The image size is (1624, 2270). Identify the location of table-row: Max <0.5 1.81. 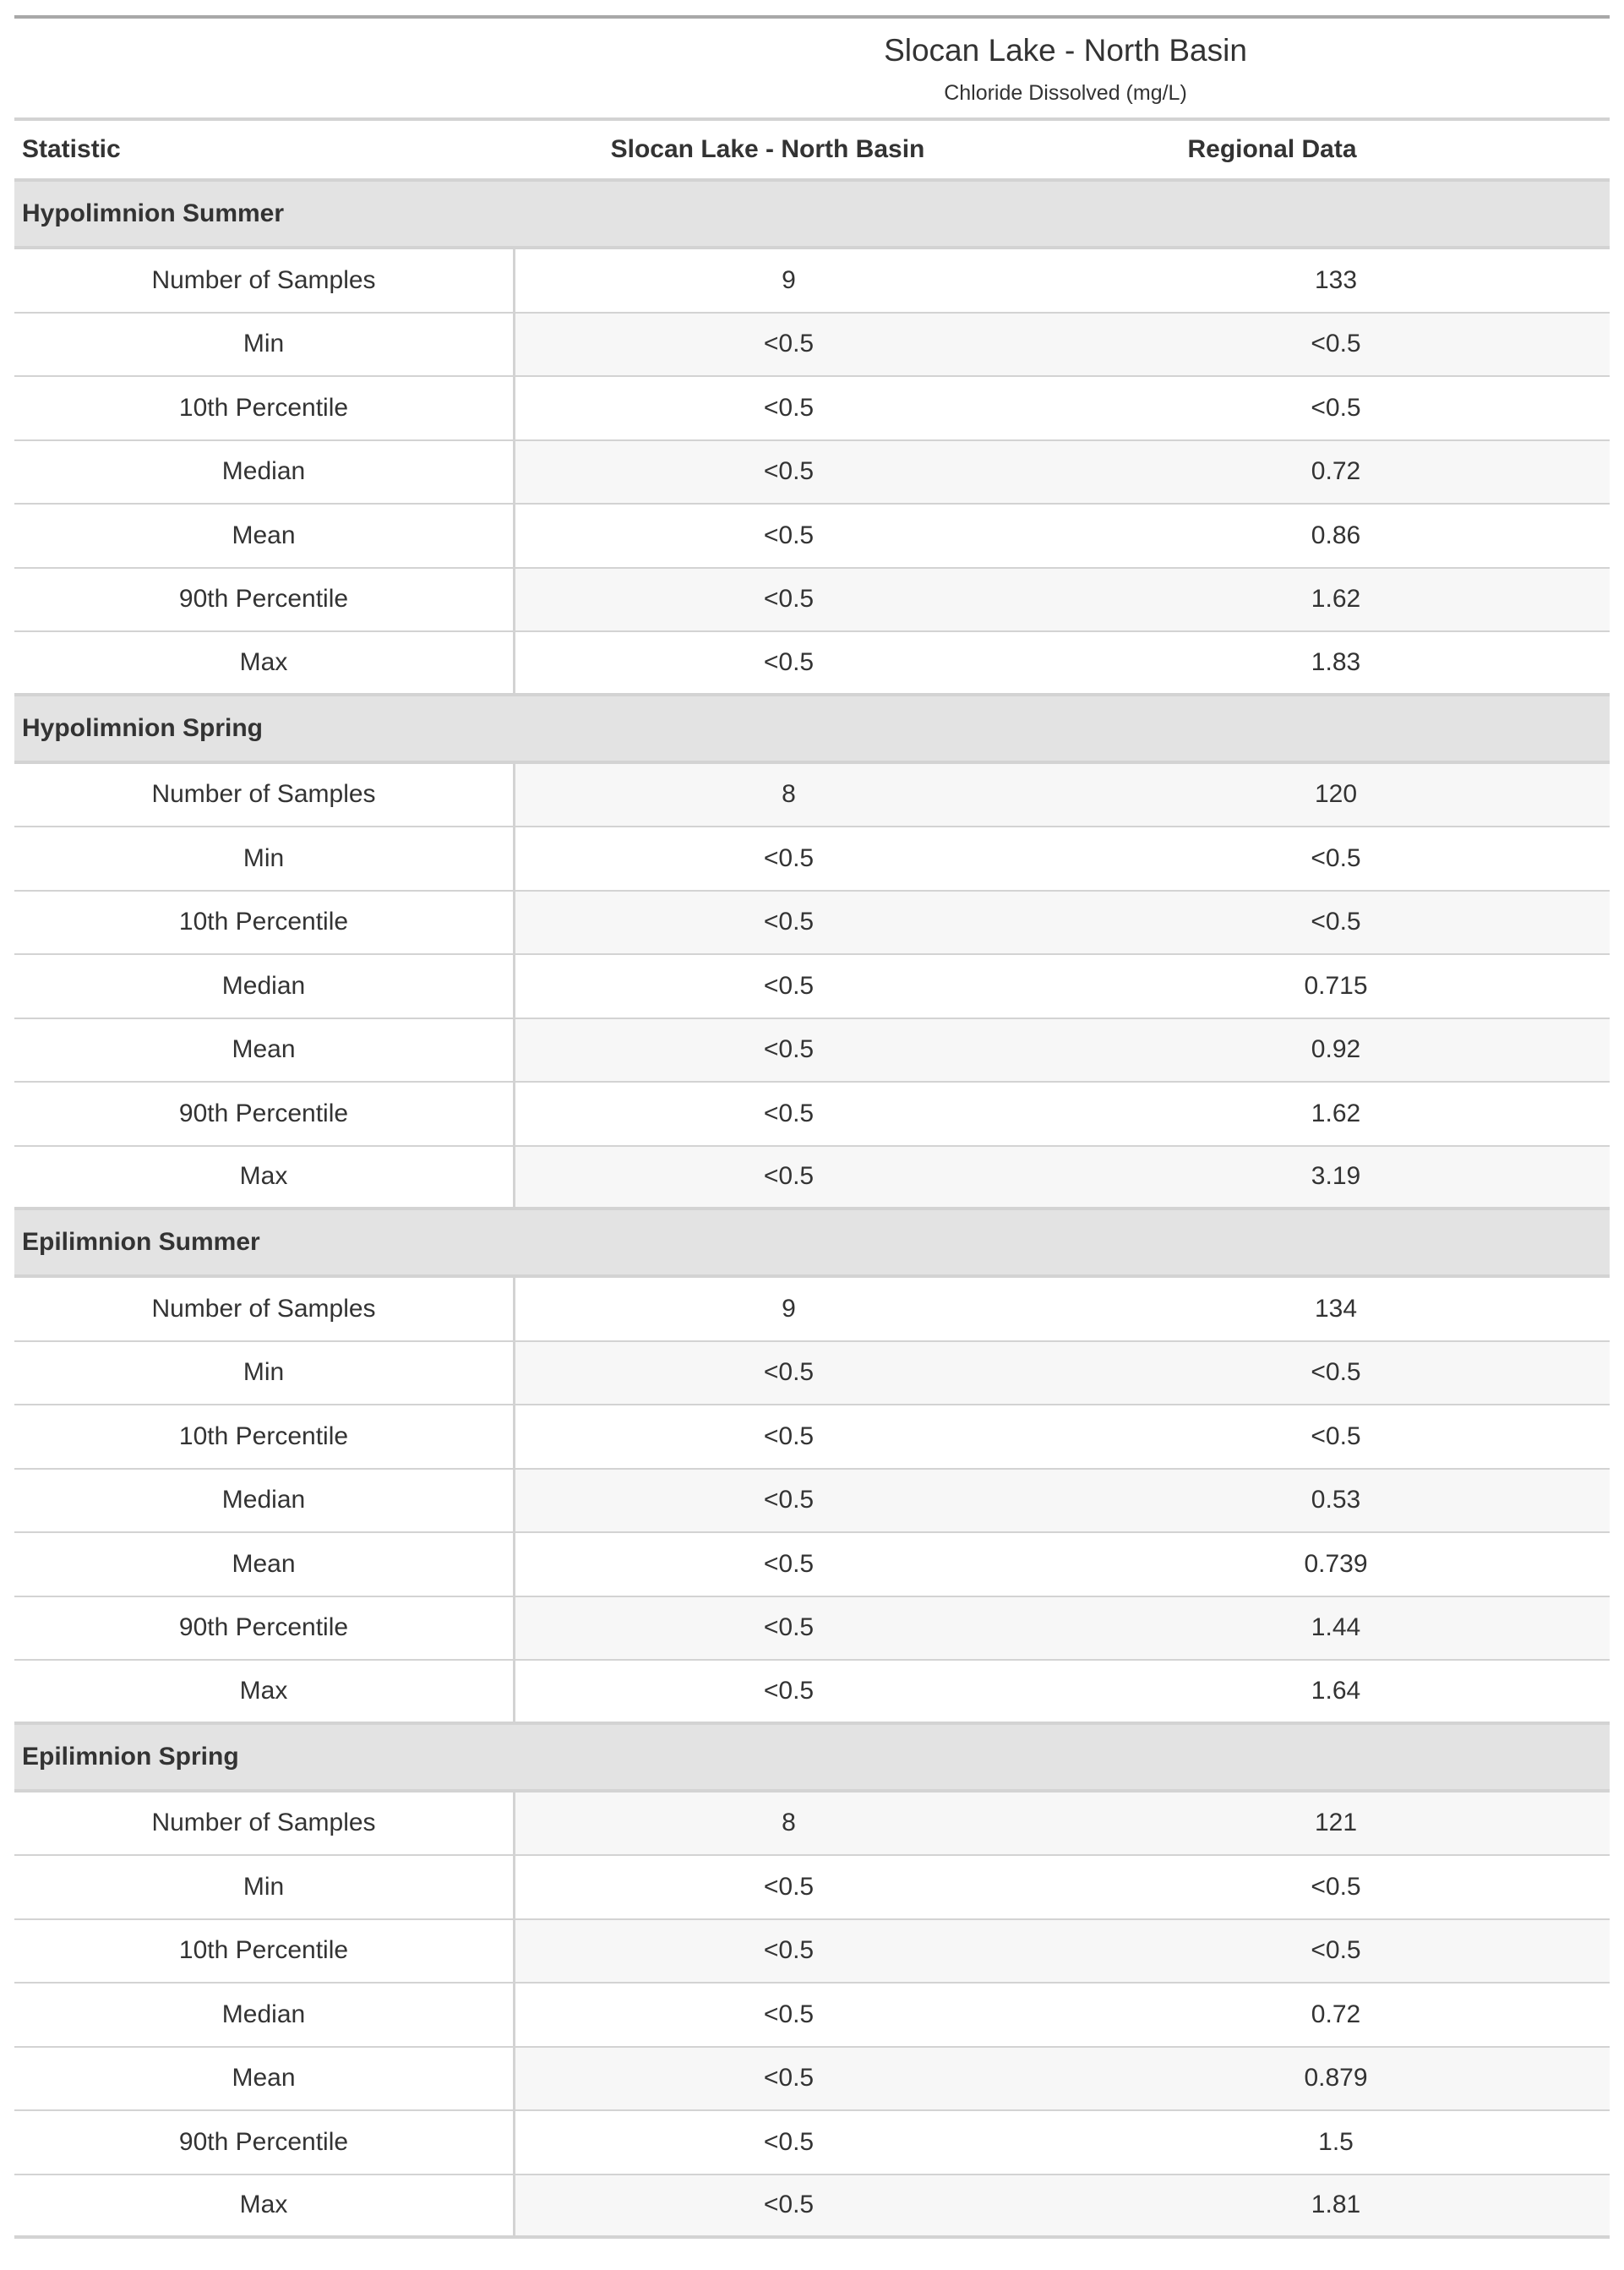
(812, 2207).